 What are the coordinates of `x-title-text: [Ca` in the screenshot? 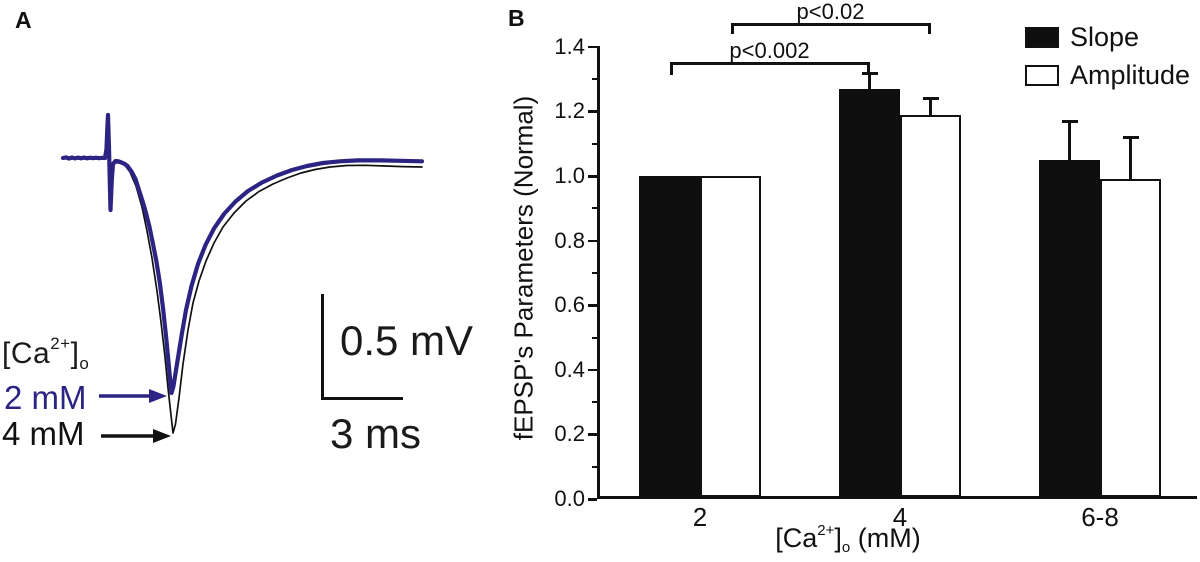 It's located at (796, 538).